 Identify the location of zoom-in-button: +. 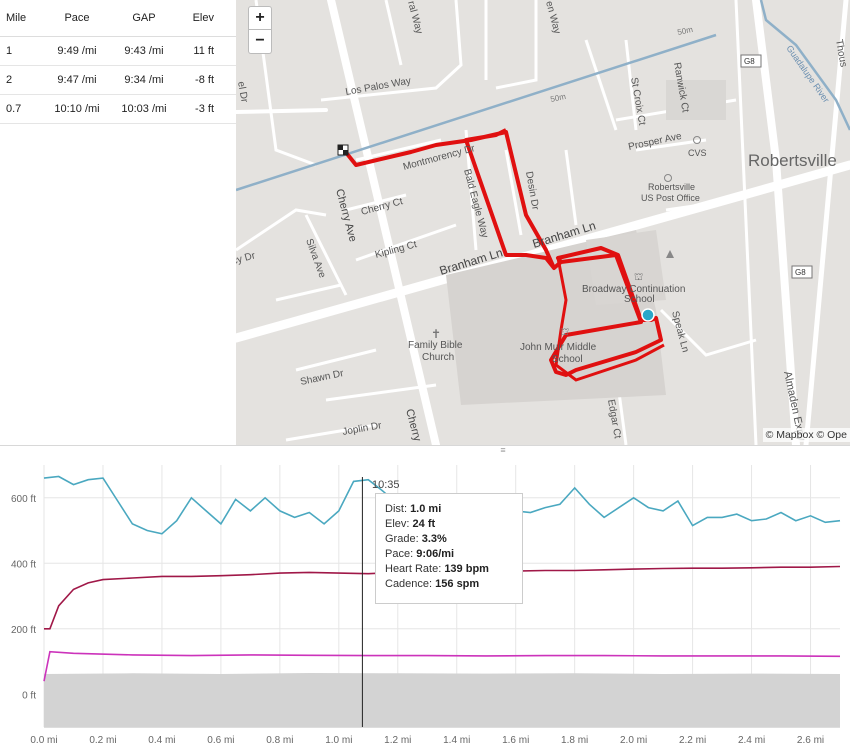
(260, 18).